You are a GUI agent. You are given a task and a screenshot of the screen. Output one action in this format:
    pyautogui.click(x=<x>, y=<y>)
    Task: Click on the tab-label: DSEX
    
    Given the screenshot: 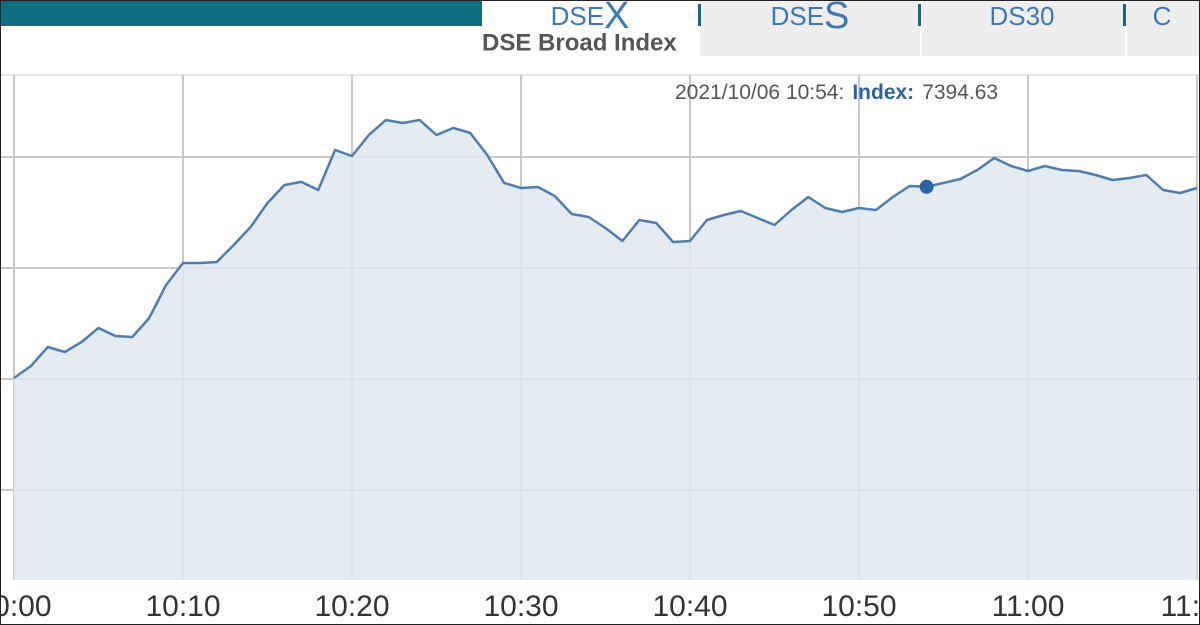 What is the action you would take?
    pyautogui.click(x=590, y=18)
    